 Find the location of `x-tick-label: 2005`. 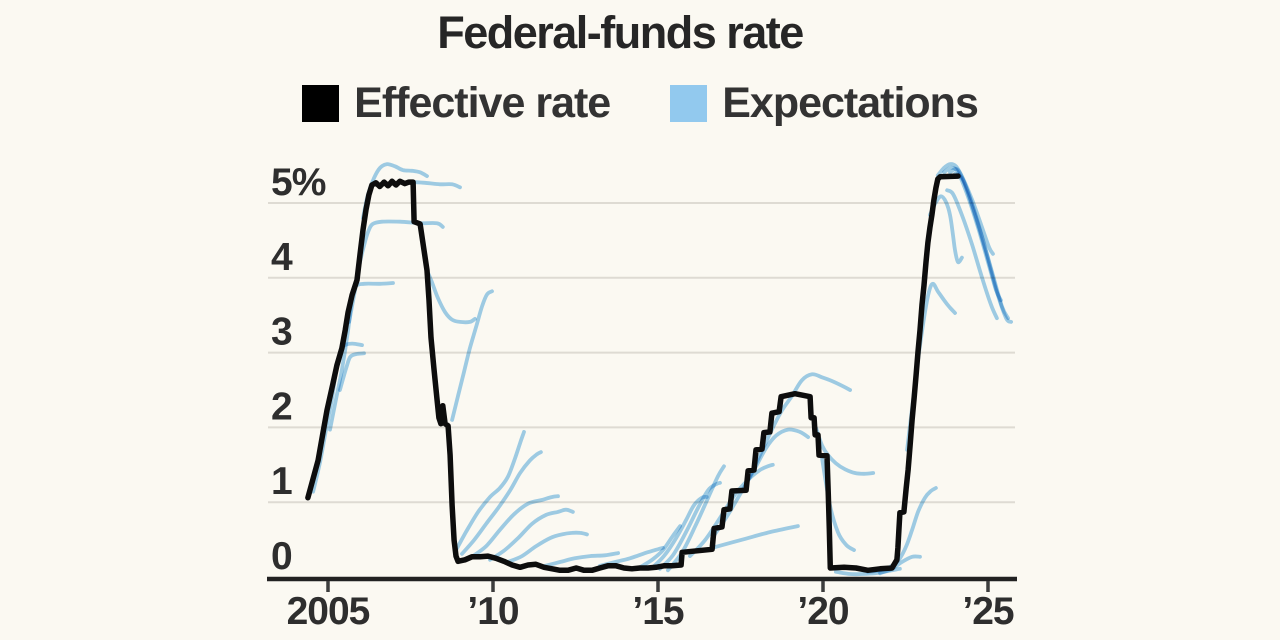

x-tick-label: 2005 is located at coordinates (328, 611).